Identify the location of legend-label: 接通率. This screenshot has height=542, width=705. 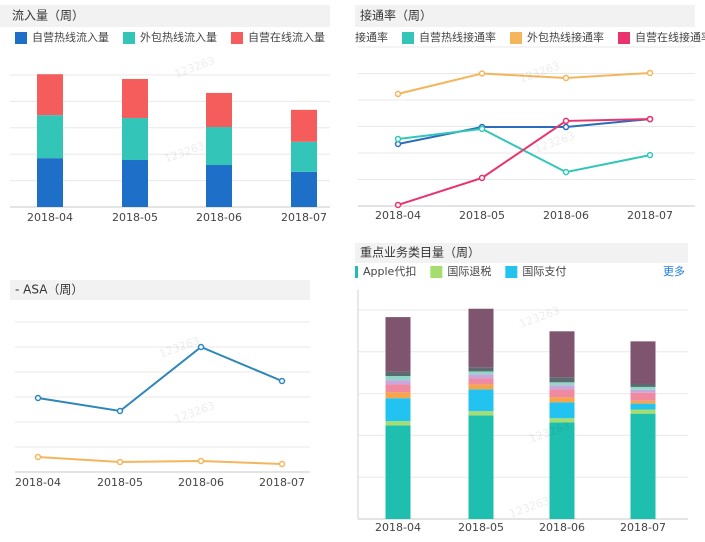
(371, 37).